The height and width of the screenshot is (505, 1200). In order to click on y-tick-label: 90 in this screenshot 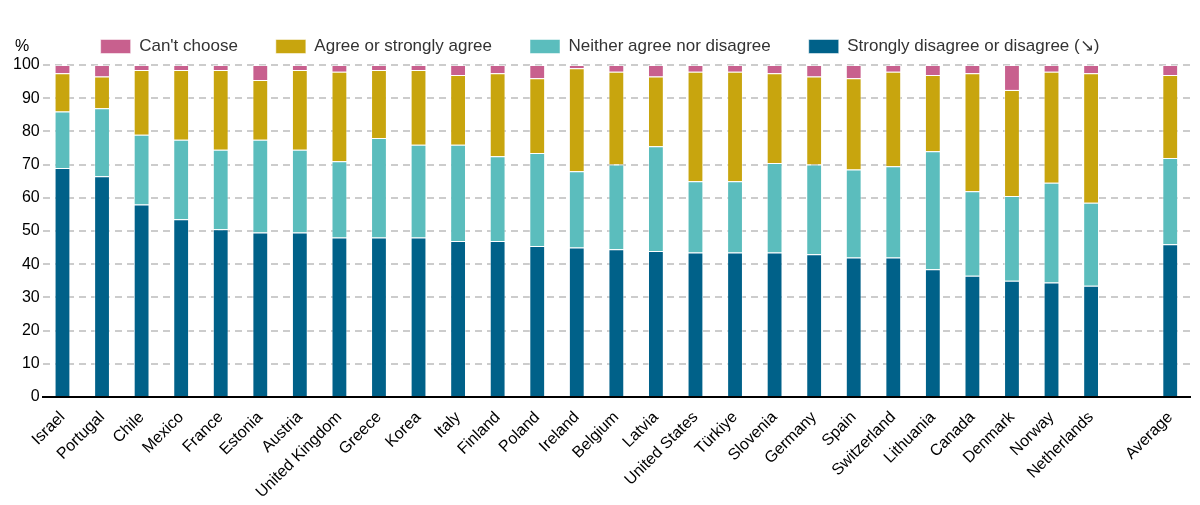, I will do `click(30, 97)`.